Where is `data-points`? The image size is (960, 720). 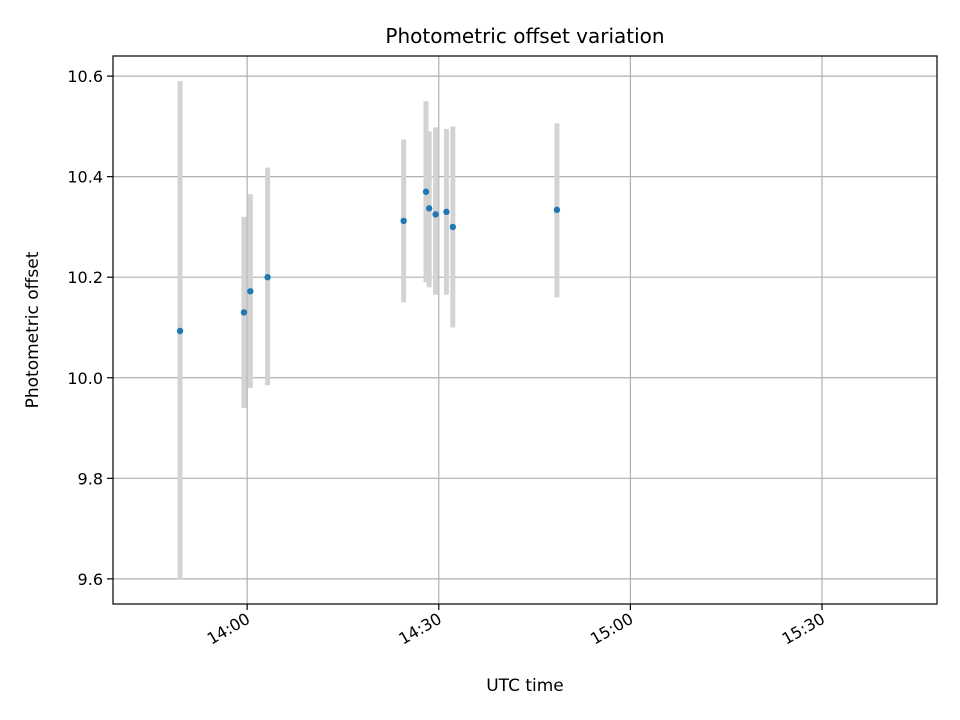 data-points is located at coordinates (368, 261).